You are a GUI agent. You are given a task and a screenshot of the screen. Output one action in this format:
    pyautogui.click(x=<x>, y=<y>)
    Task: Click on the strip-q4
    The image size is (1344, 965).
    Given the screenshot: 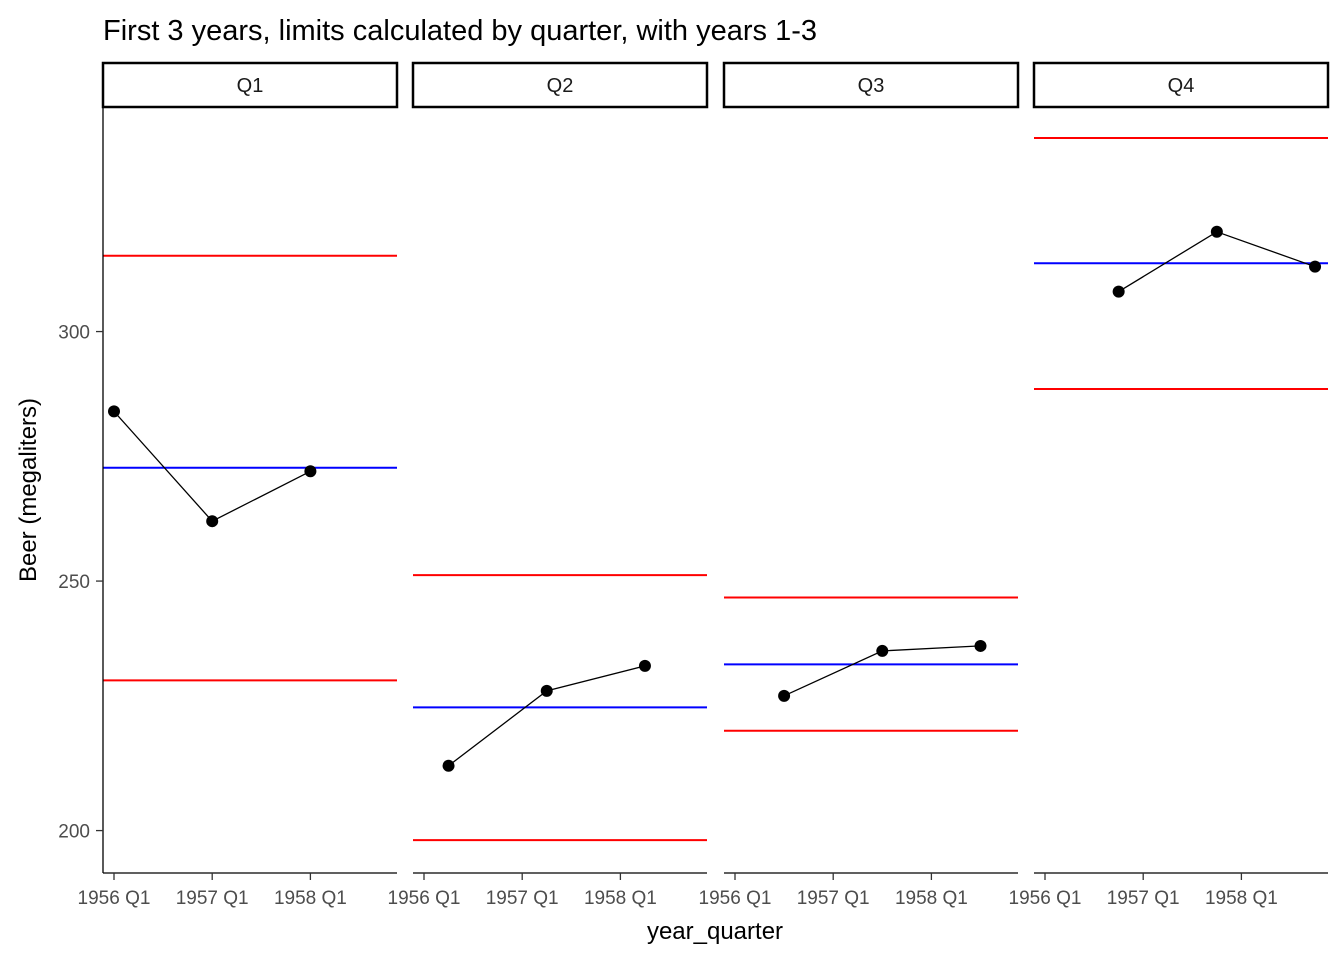 What is the action you would take?
    pyautogui.click(x=1181, y=85)
    